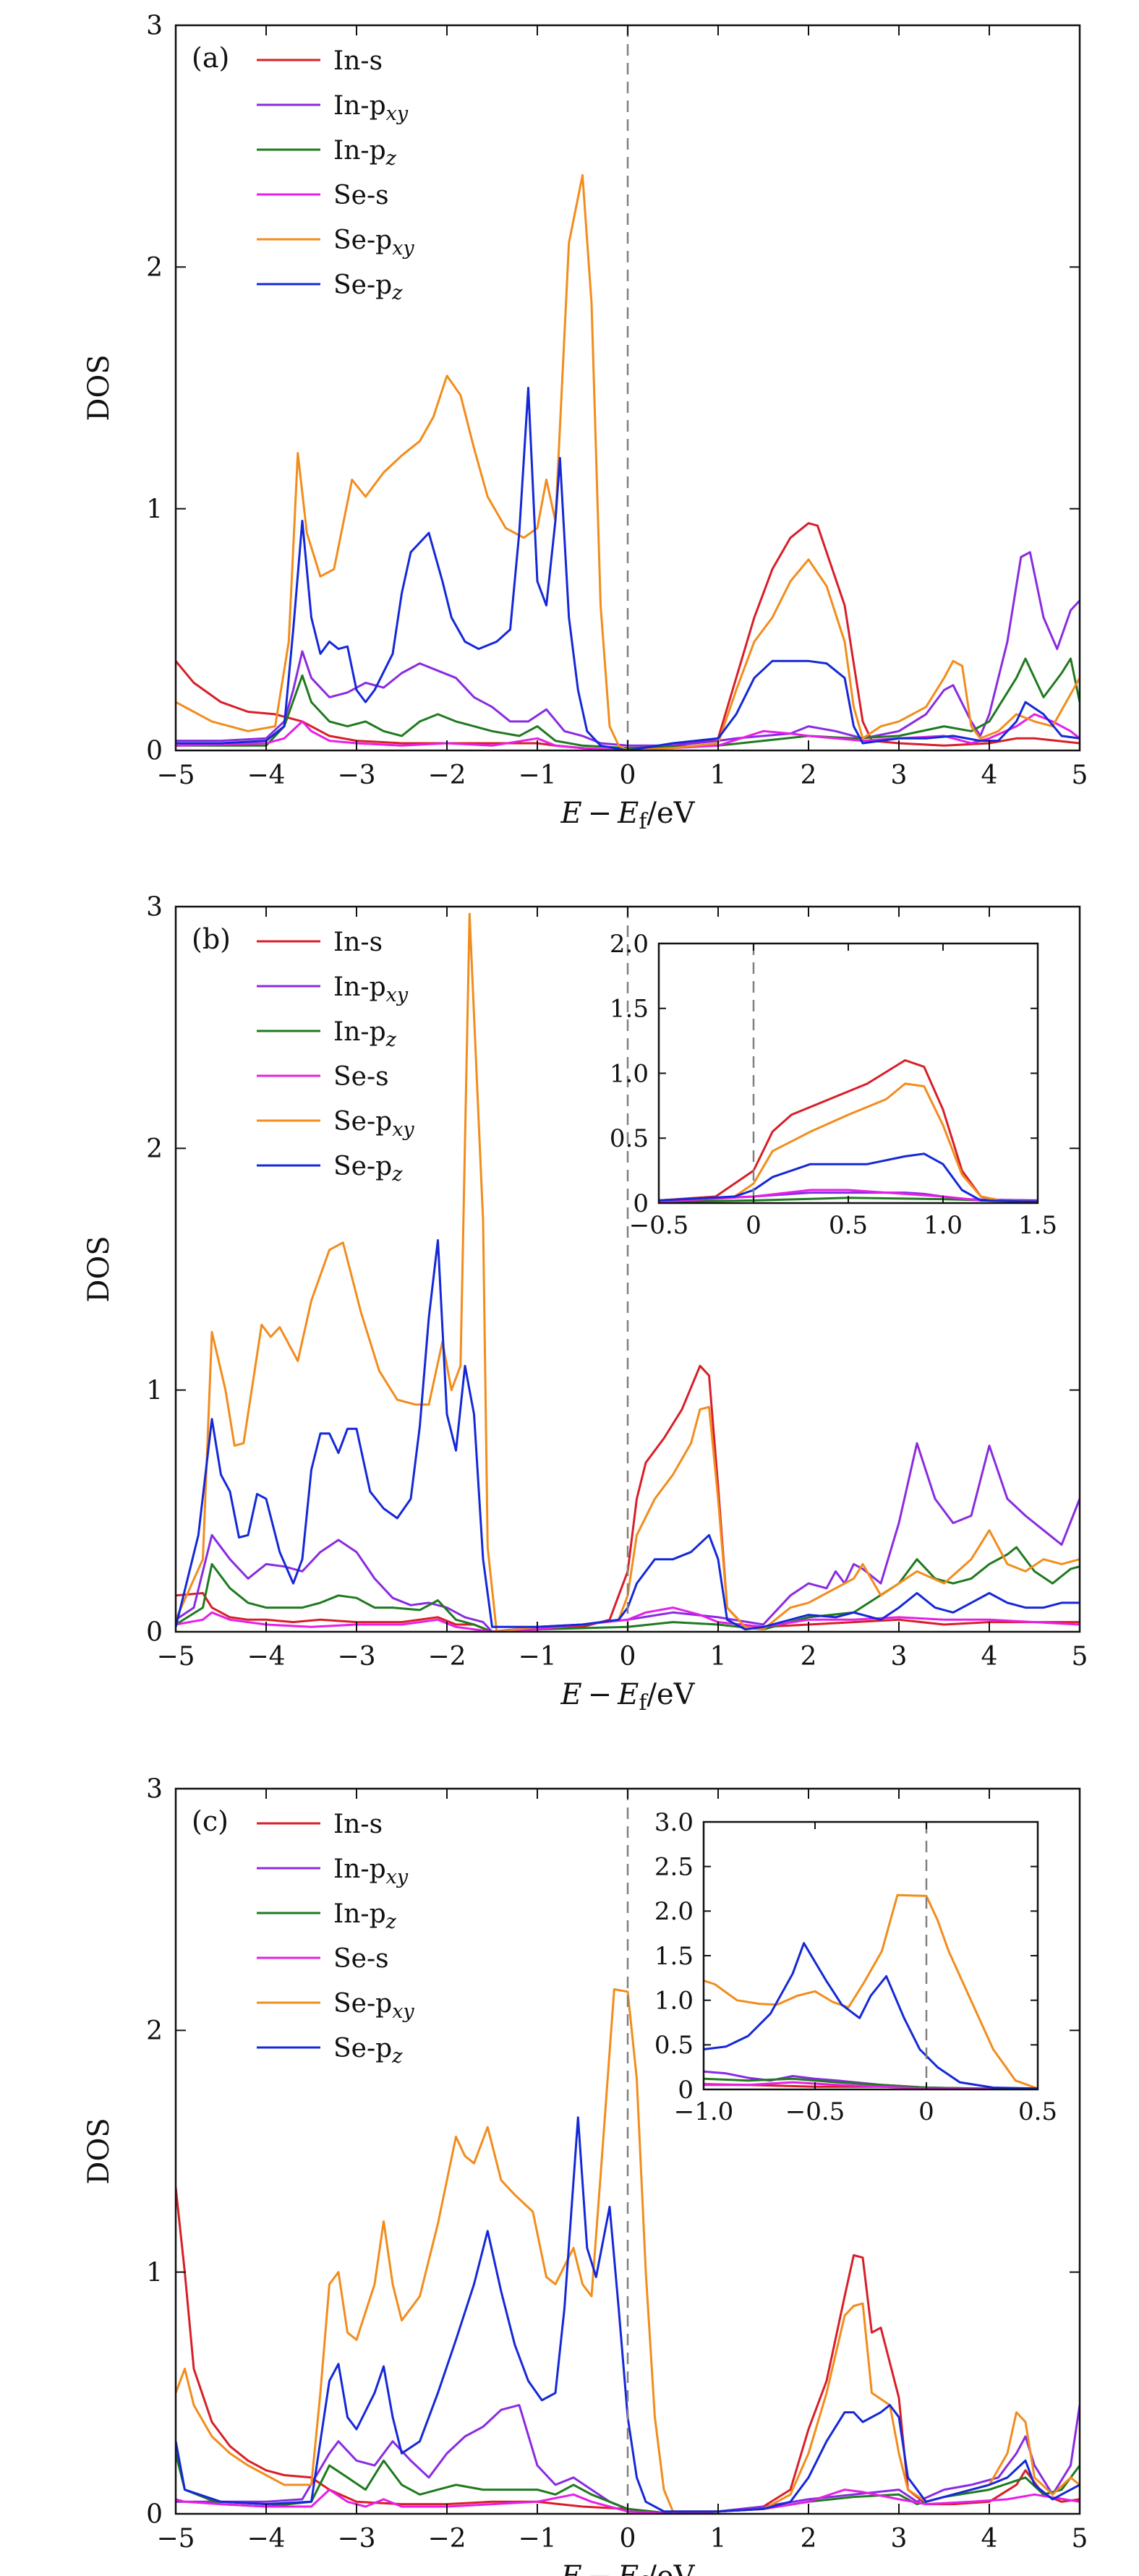 The height and width of the screenshot is (2576, 1139). I want to click on panel-b-xtick-label: 3, so click(899, 1657).